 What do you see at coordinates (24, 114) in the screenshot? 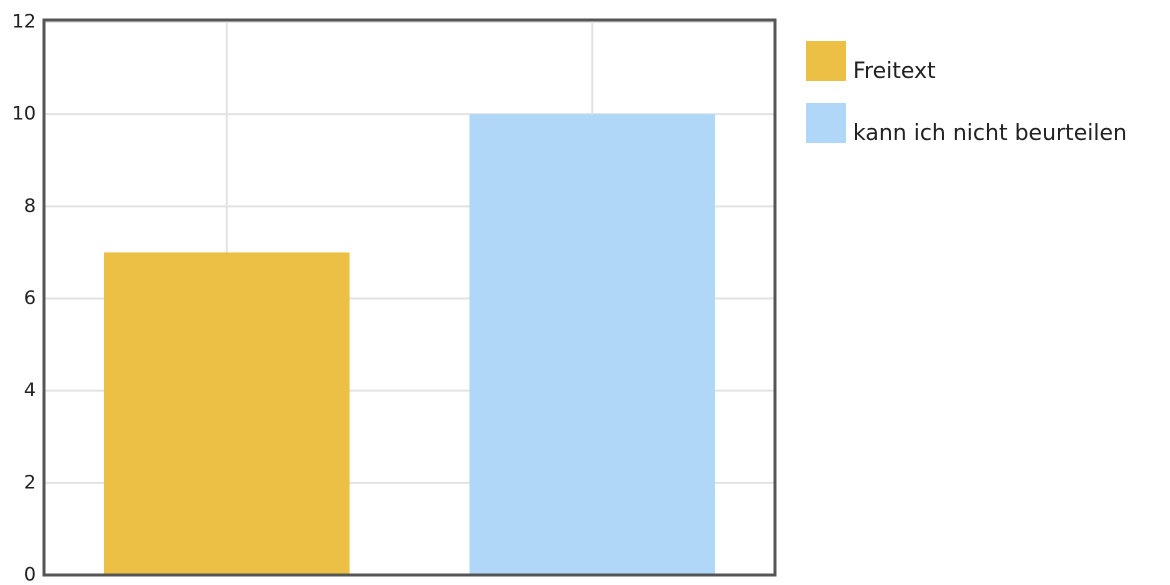
I see `y-tick-label: 10` at bounding box center [24, 114].